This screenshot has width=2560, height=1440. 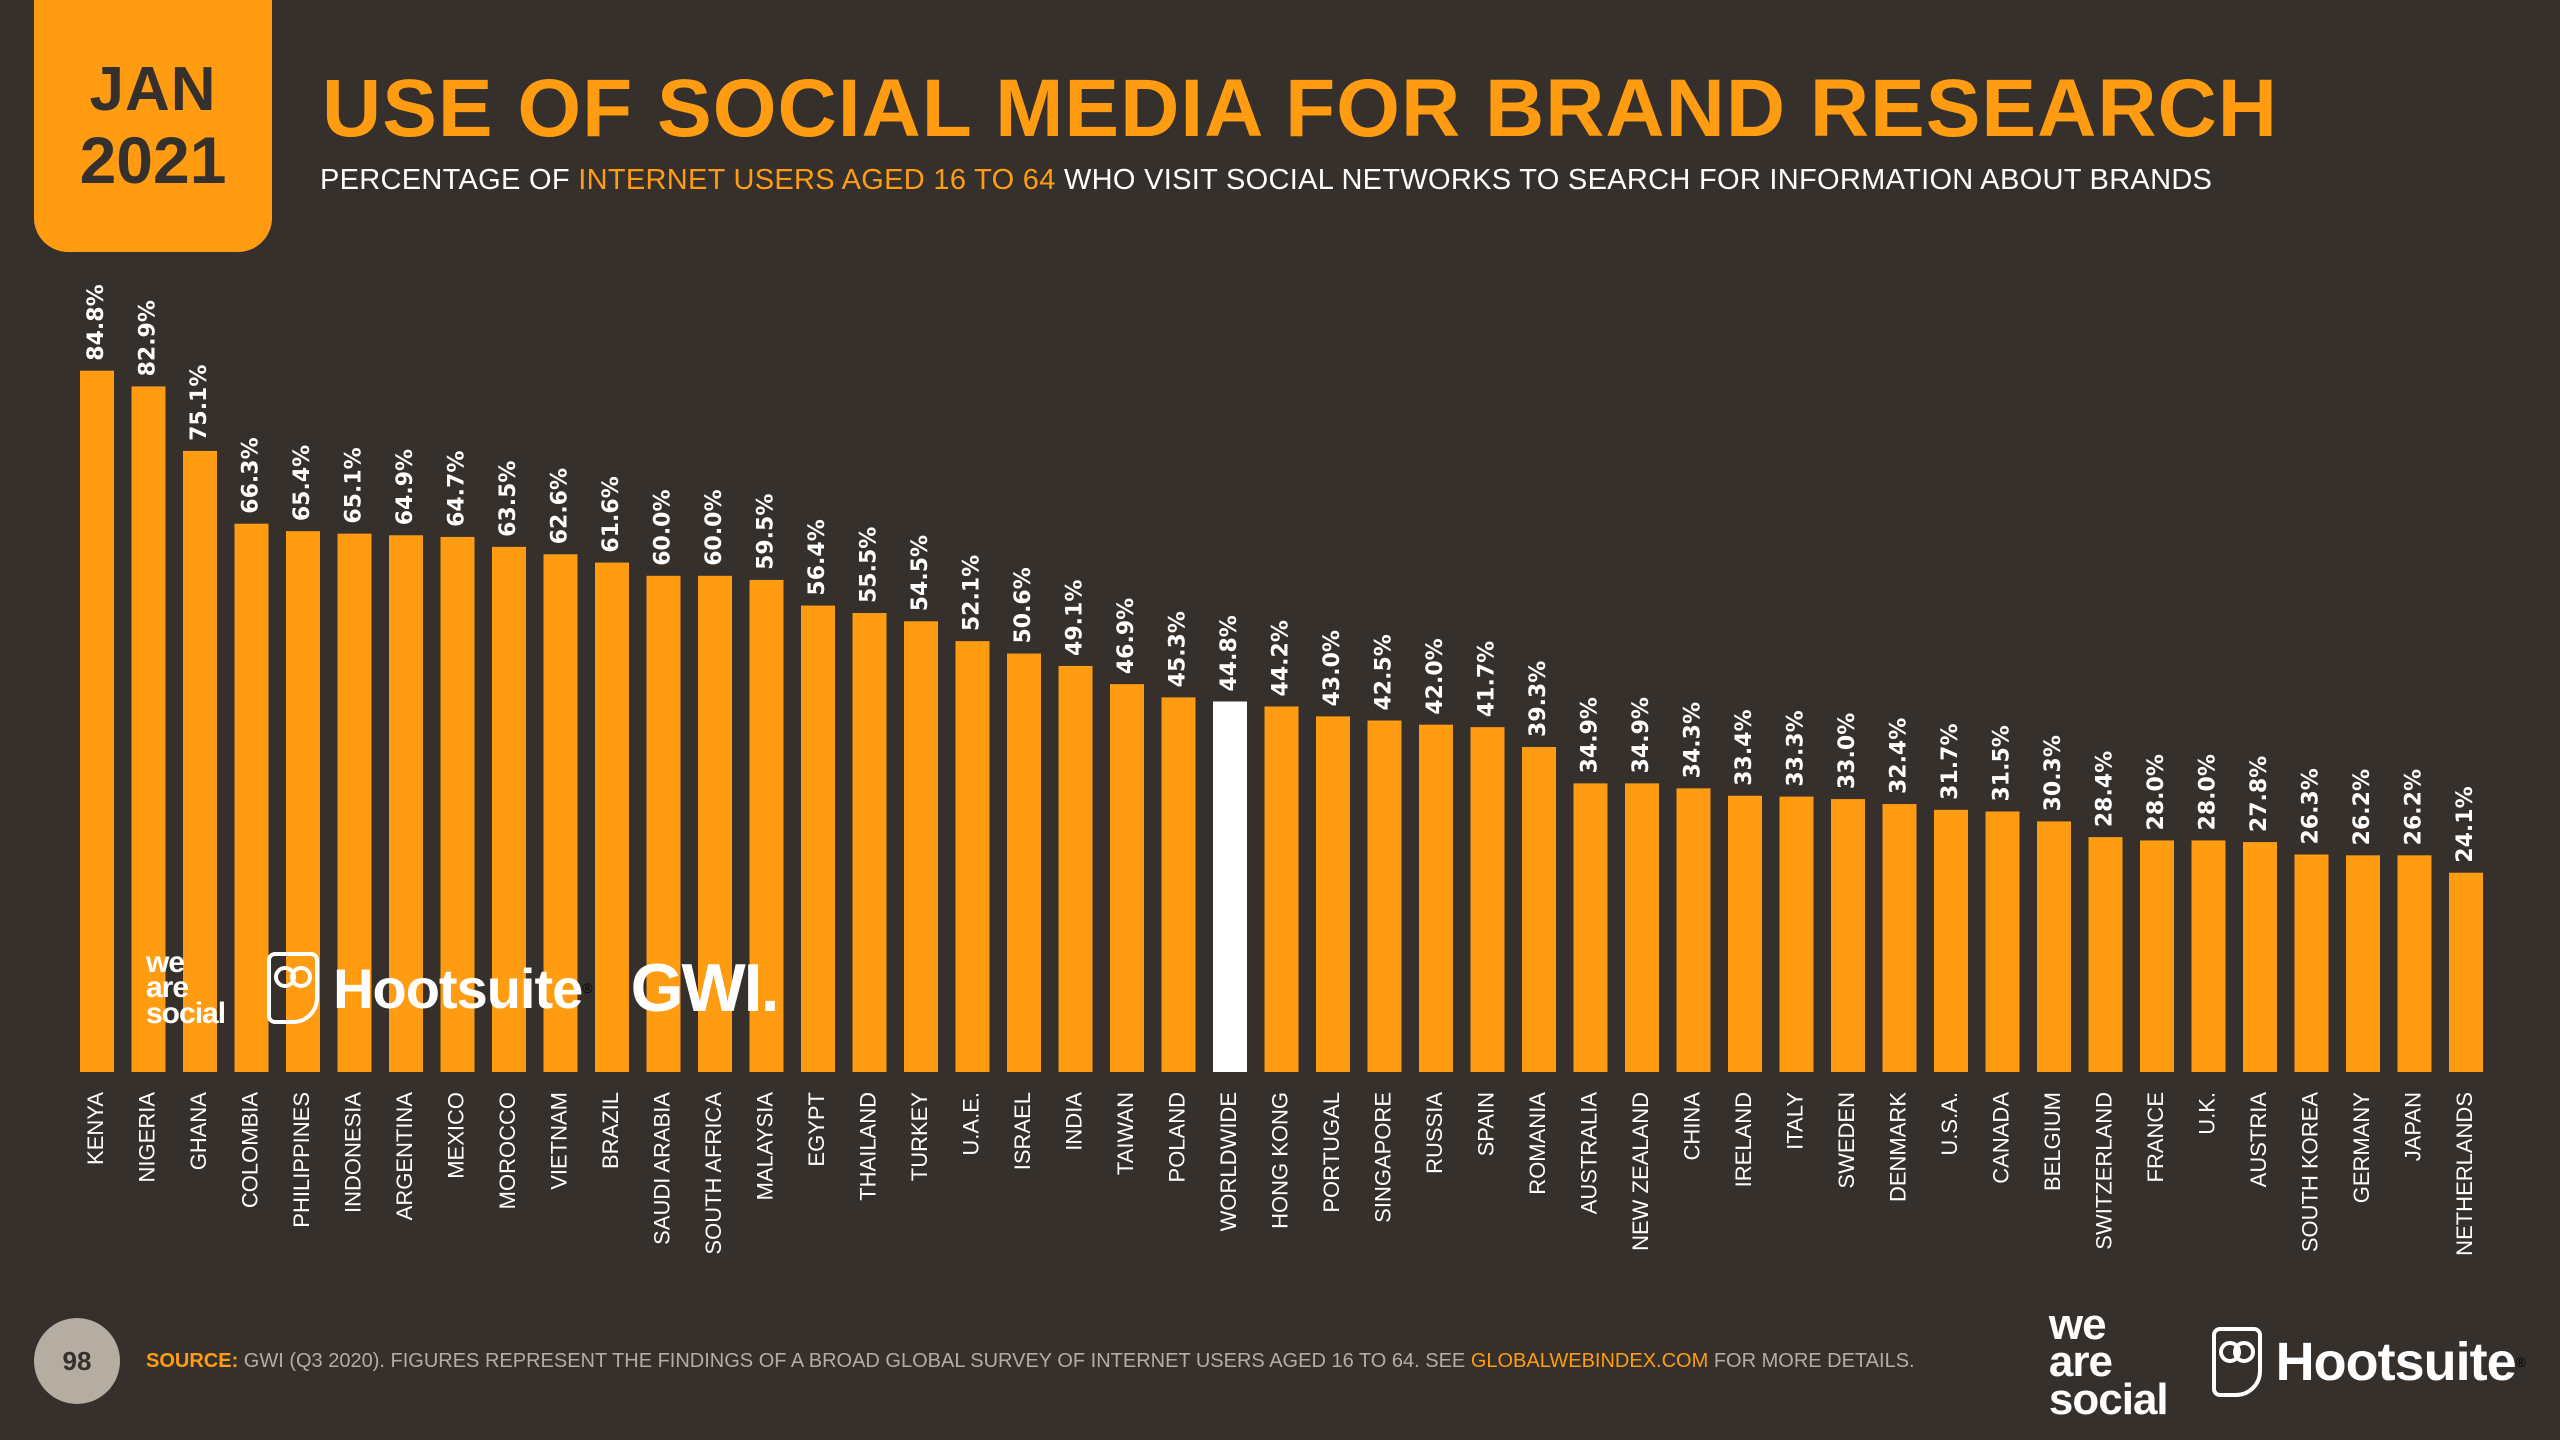 What do you see at coordinates (165, 962) in the screenshot?
I see `we-are-social-line-1: we` at bounding box center [165, 962].